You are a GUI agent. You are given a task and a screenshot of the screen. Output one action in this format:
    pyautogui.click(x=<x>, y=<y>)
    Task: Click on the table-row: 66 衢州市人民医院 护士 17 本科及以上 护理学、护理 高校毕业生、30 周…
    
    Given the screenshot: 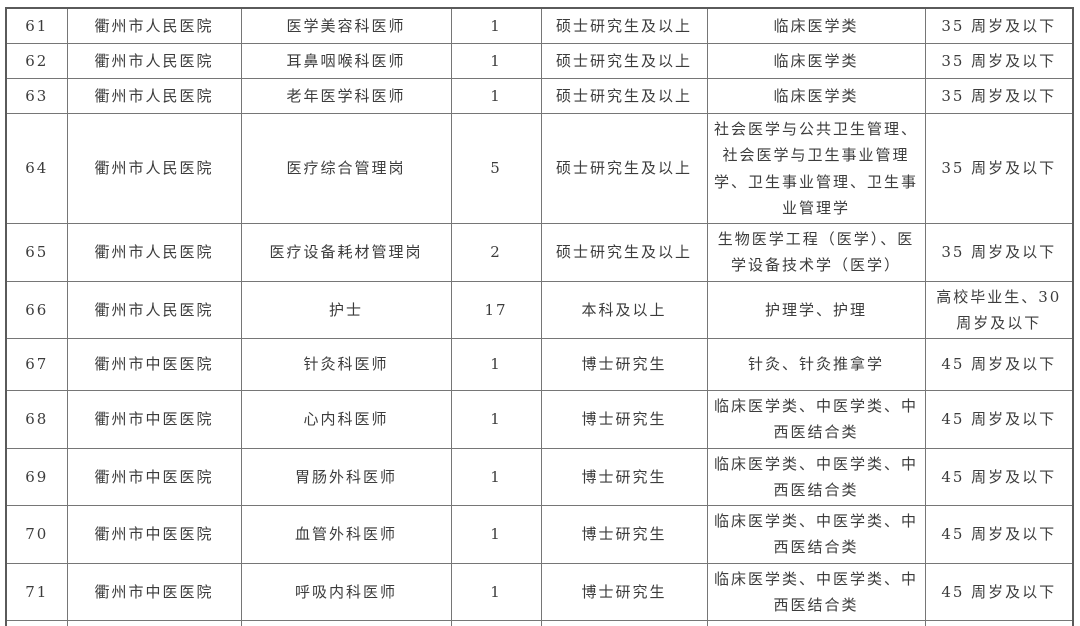 What is the action you would take?
    pyautogui.click(x=539, y=309)
    